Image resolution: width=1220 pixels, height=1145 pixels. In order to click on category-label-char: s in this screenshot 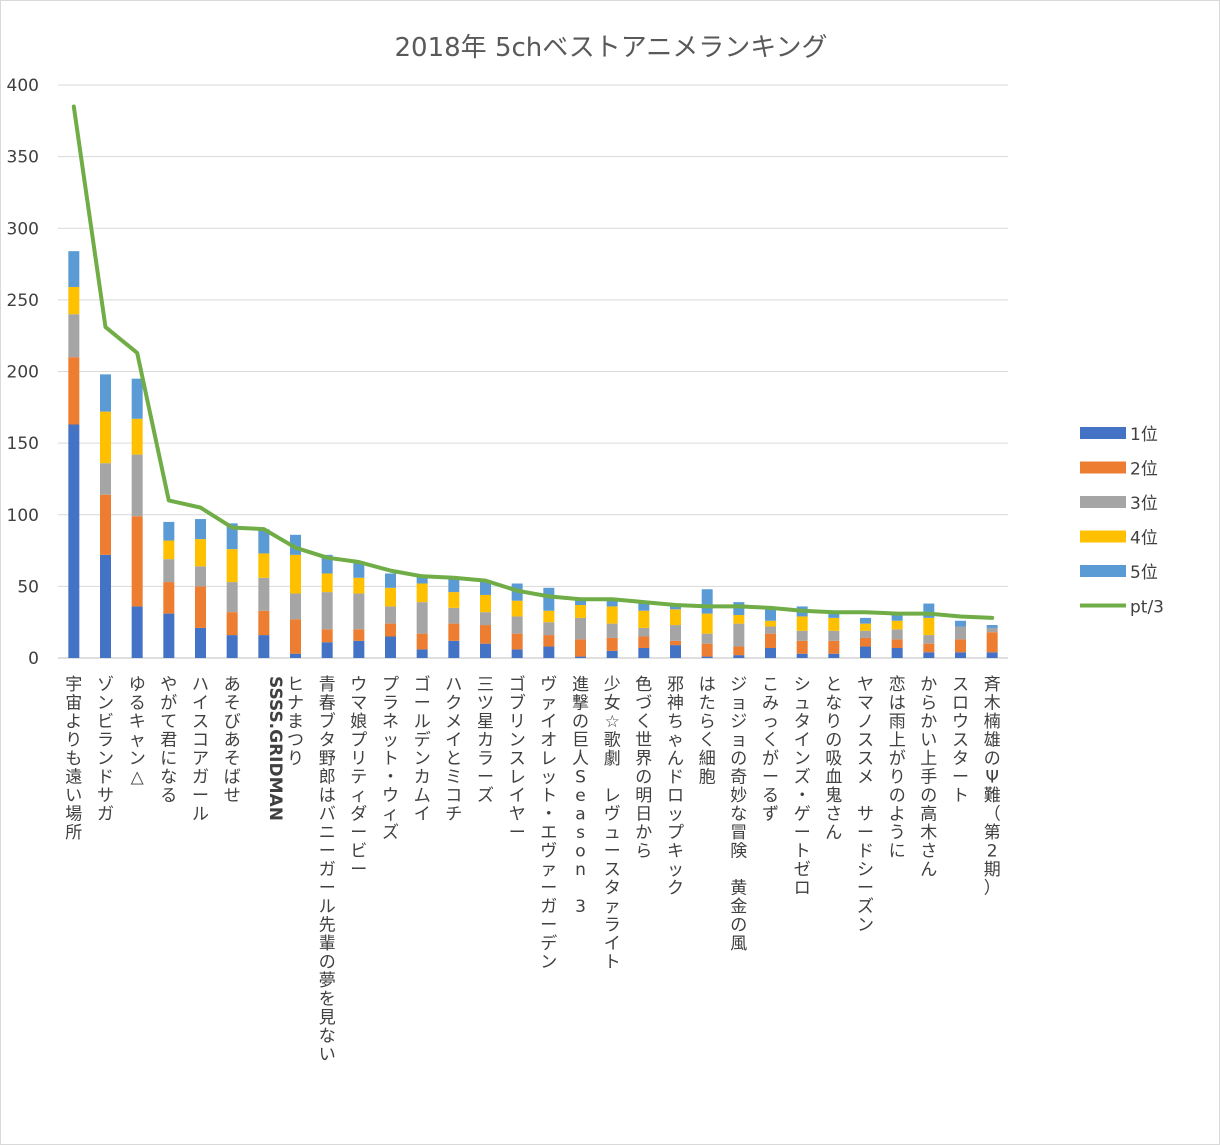, I will do `click(580, 833)`.